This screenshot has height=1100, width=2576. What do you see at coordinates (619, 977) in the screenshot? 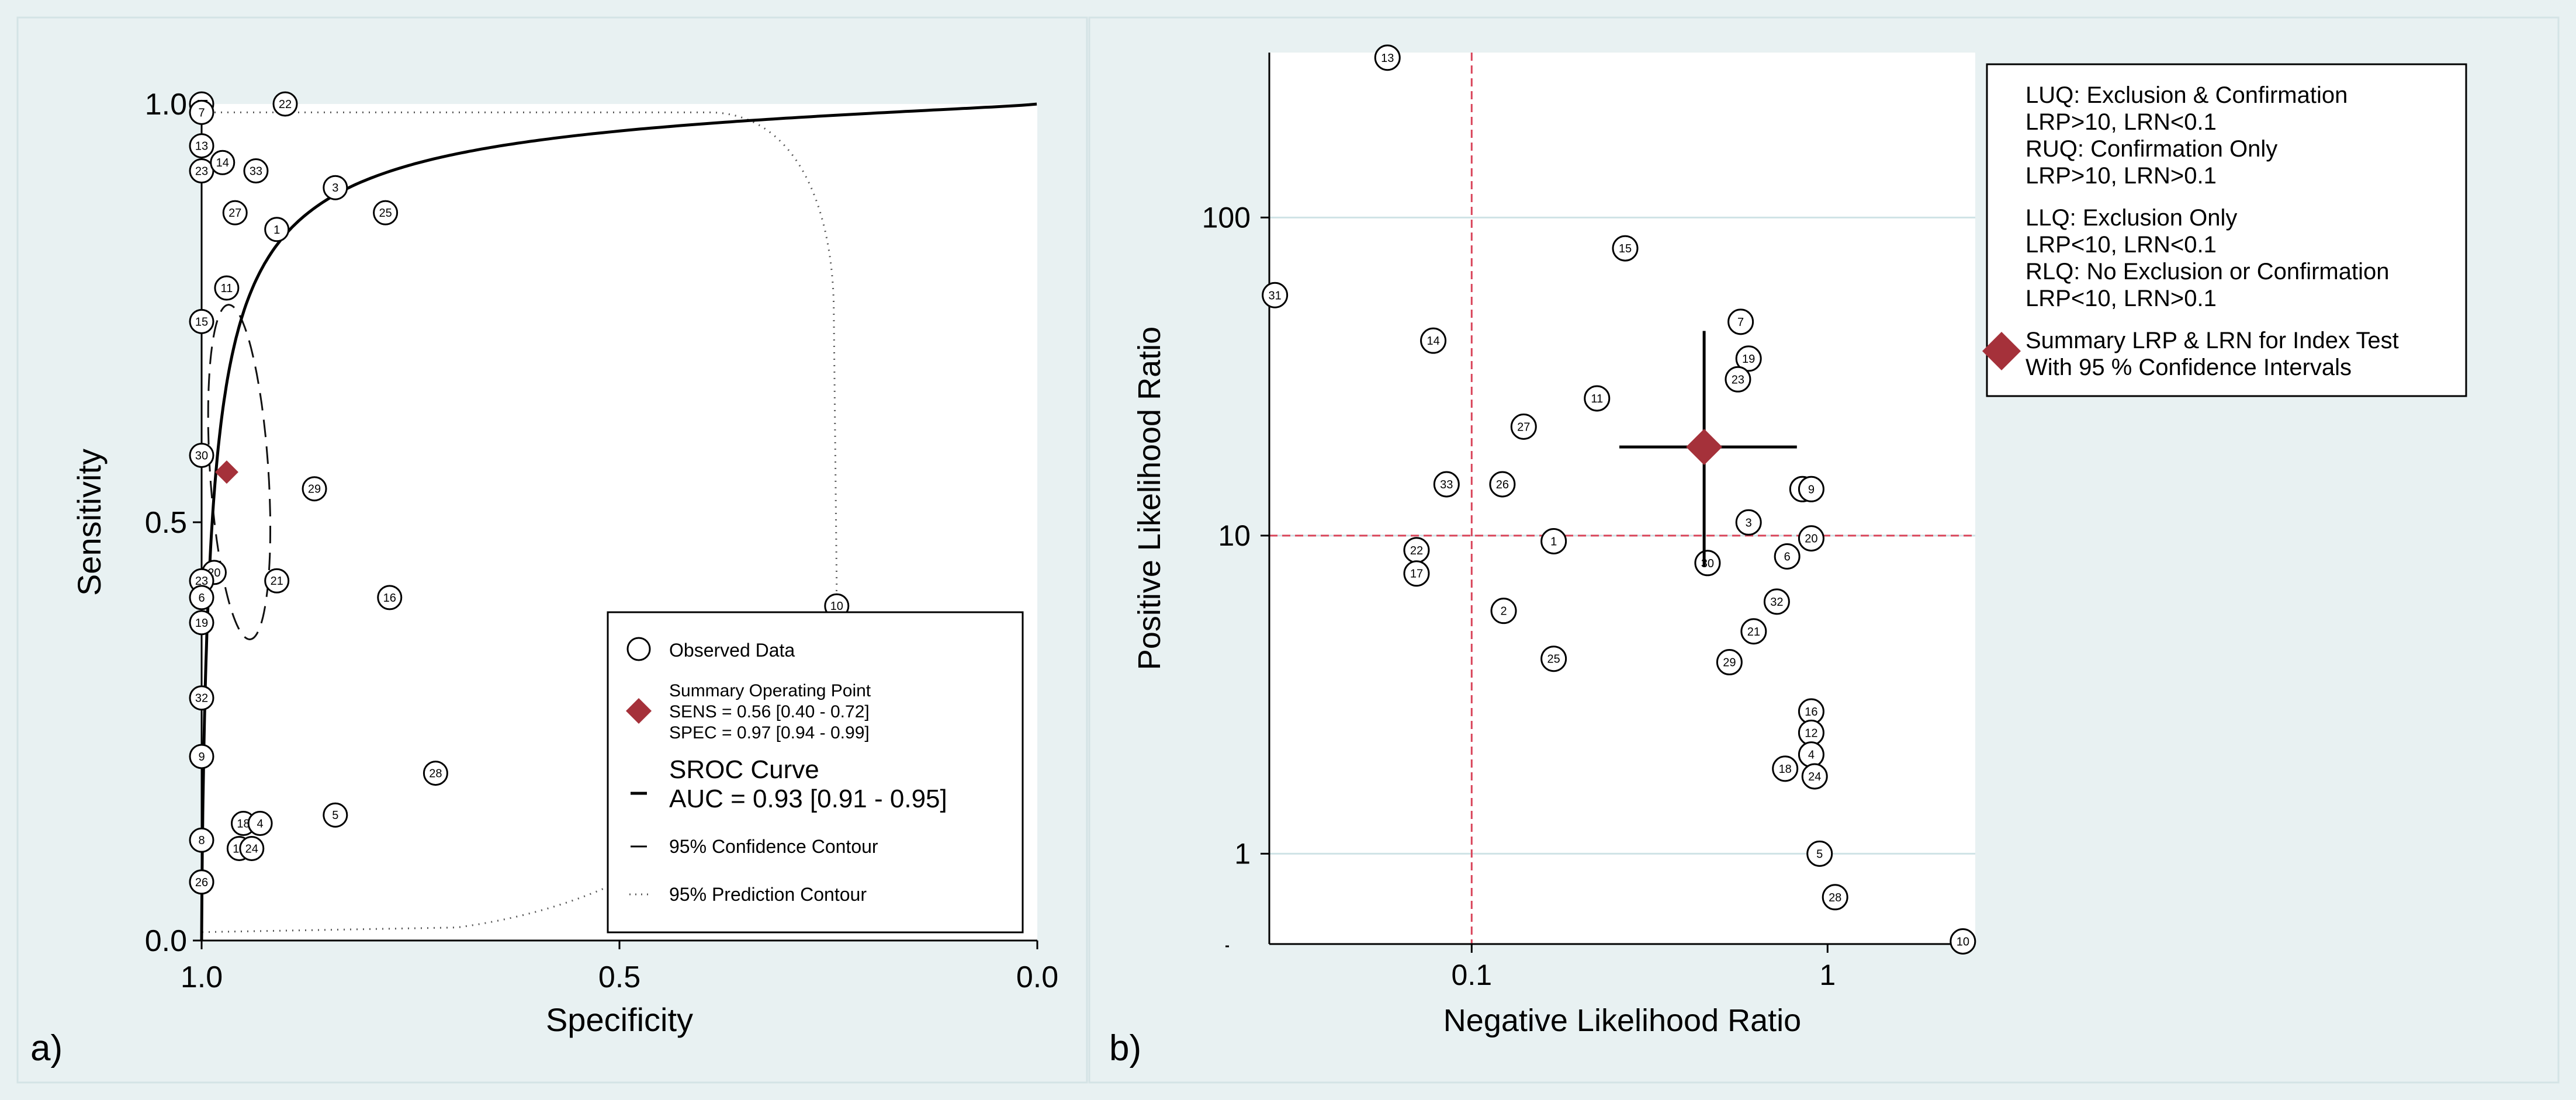
I see `x-tick-label: 0.5` at bounding box center [619, 977].